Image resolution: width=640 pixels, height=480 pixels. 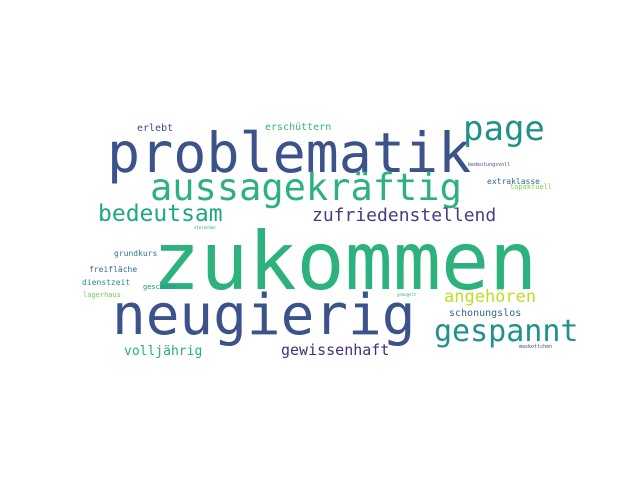 What do you see at coordinates (485, 313) in the screenshot?
I see `word-schonungslos: schonungslos` at bounding box center [485, 313].